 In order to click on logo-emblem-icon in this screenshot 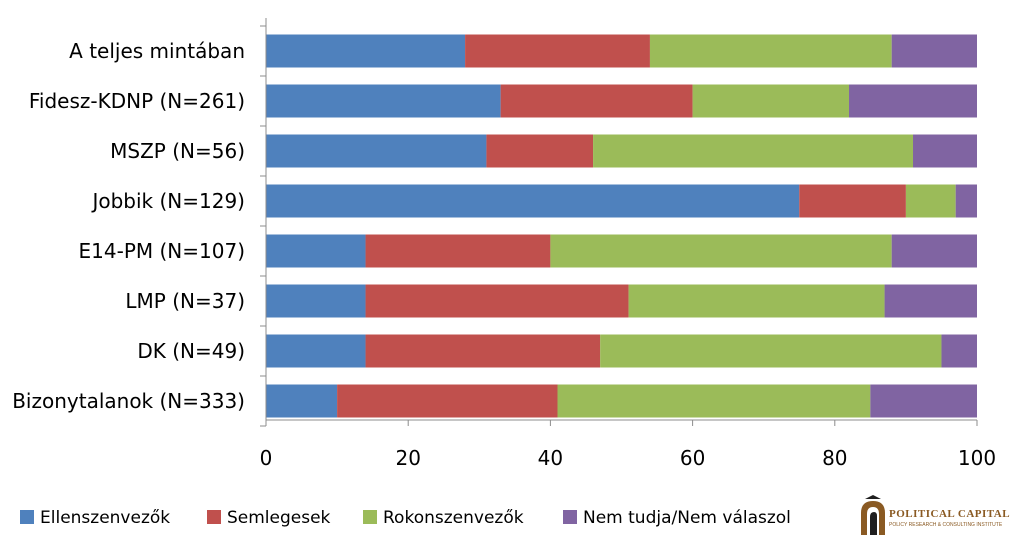, I will do `click(873, 515)`.